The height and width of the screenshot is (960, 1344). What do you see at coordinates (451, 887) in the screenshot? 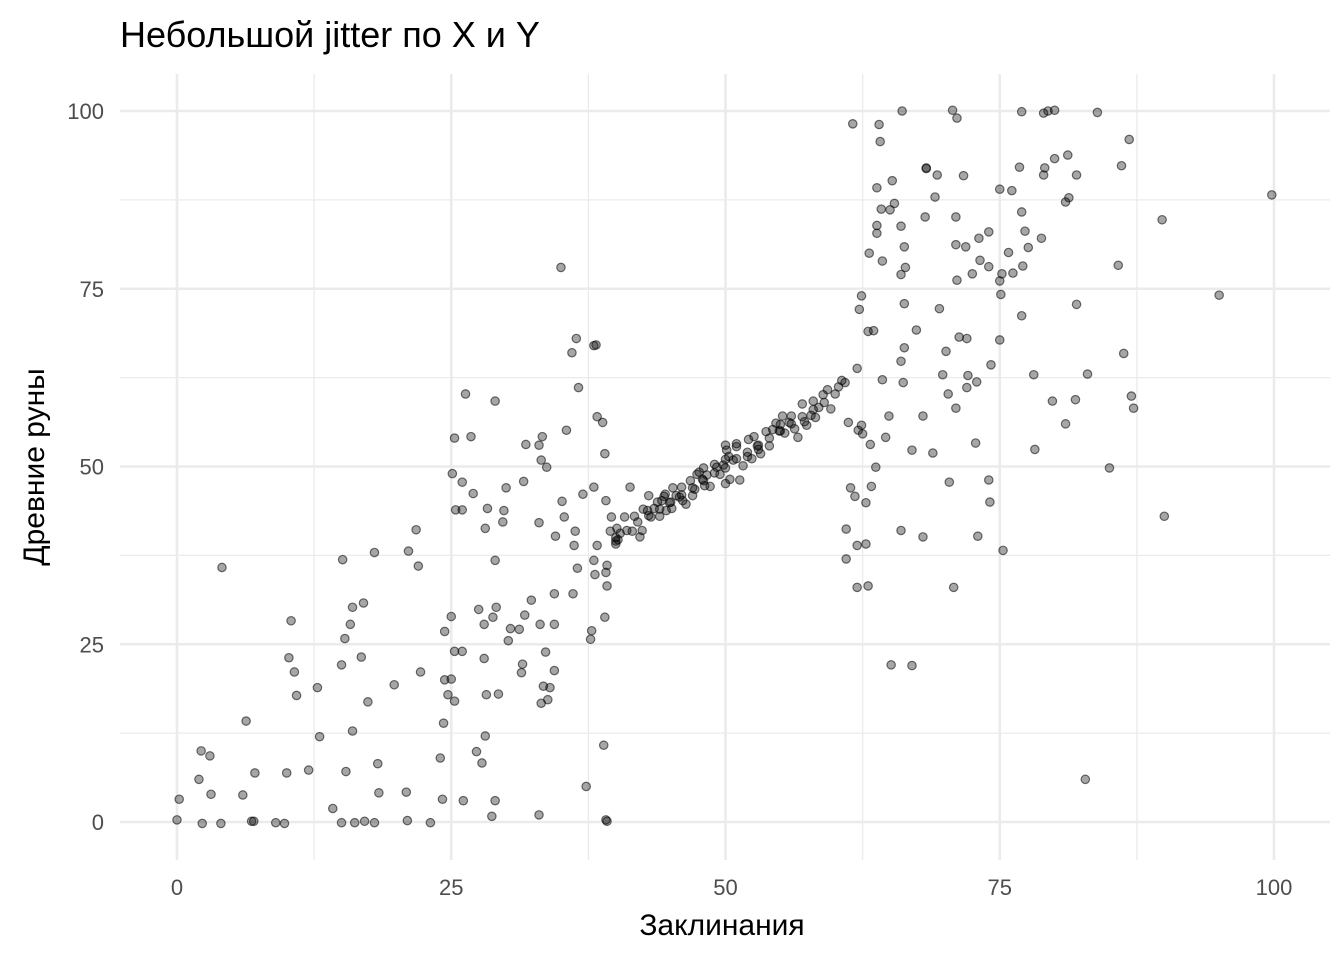
I see `x-tick-label: 25` at bounding box center [451, 887].